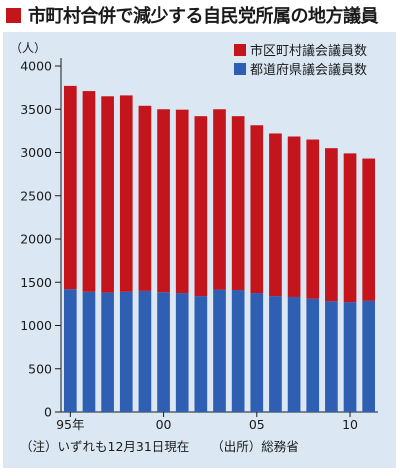 This screenshot has width=400, height=474. Describe the element at coordinates (255, 446) in the screenshot. I see `source-text: （出所）総務省` at that location.